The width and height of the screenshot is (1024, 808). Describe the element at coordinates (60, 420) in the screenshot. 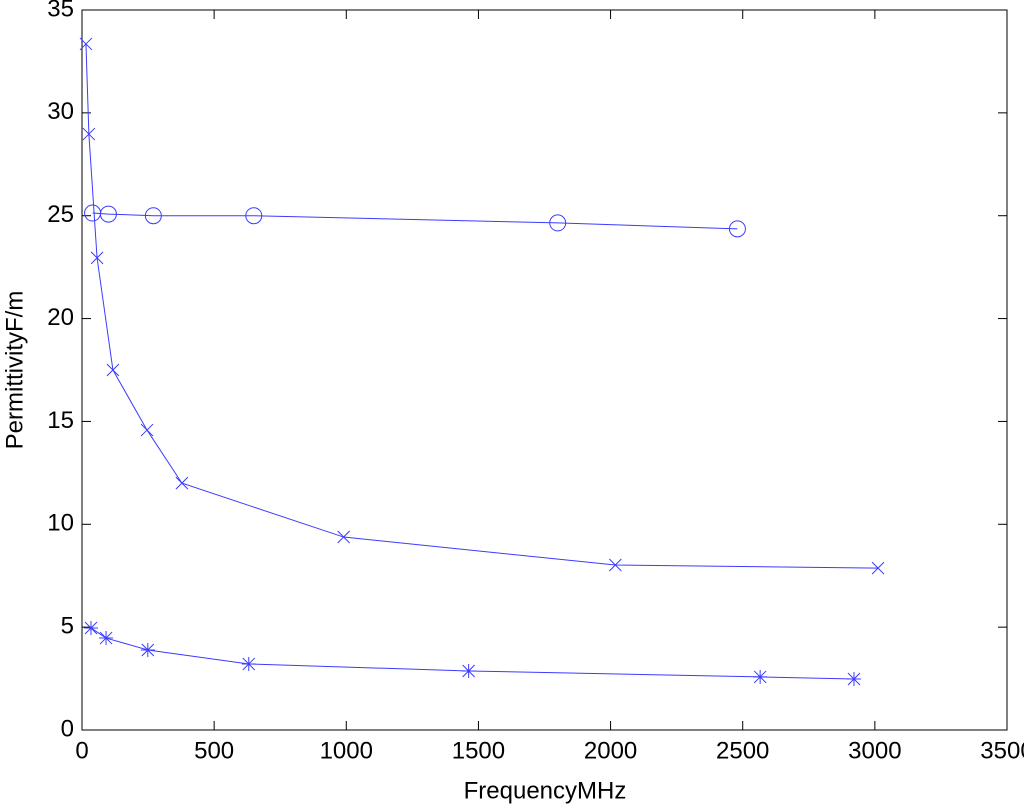

I see `y-tick-label: 15` at that location.